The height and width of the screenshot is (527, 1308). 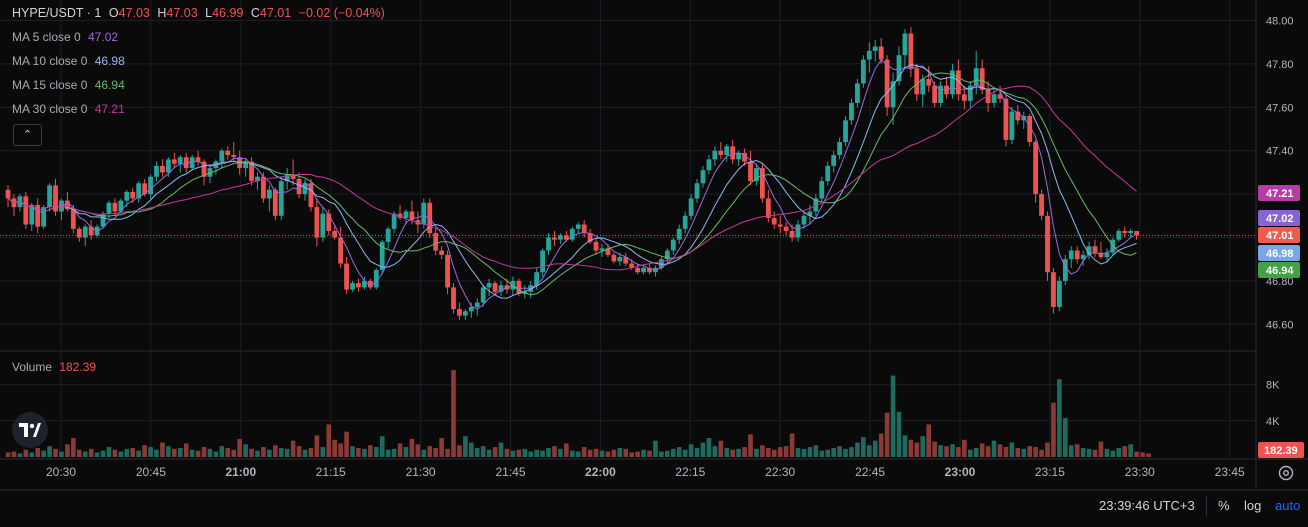 I want to click on price-tick-label: 48.00, so click(x=1280, y=22).